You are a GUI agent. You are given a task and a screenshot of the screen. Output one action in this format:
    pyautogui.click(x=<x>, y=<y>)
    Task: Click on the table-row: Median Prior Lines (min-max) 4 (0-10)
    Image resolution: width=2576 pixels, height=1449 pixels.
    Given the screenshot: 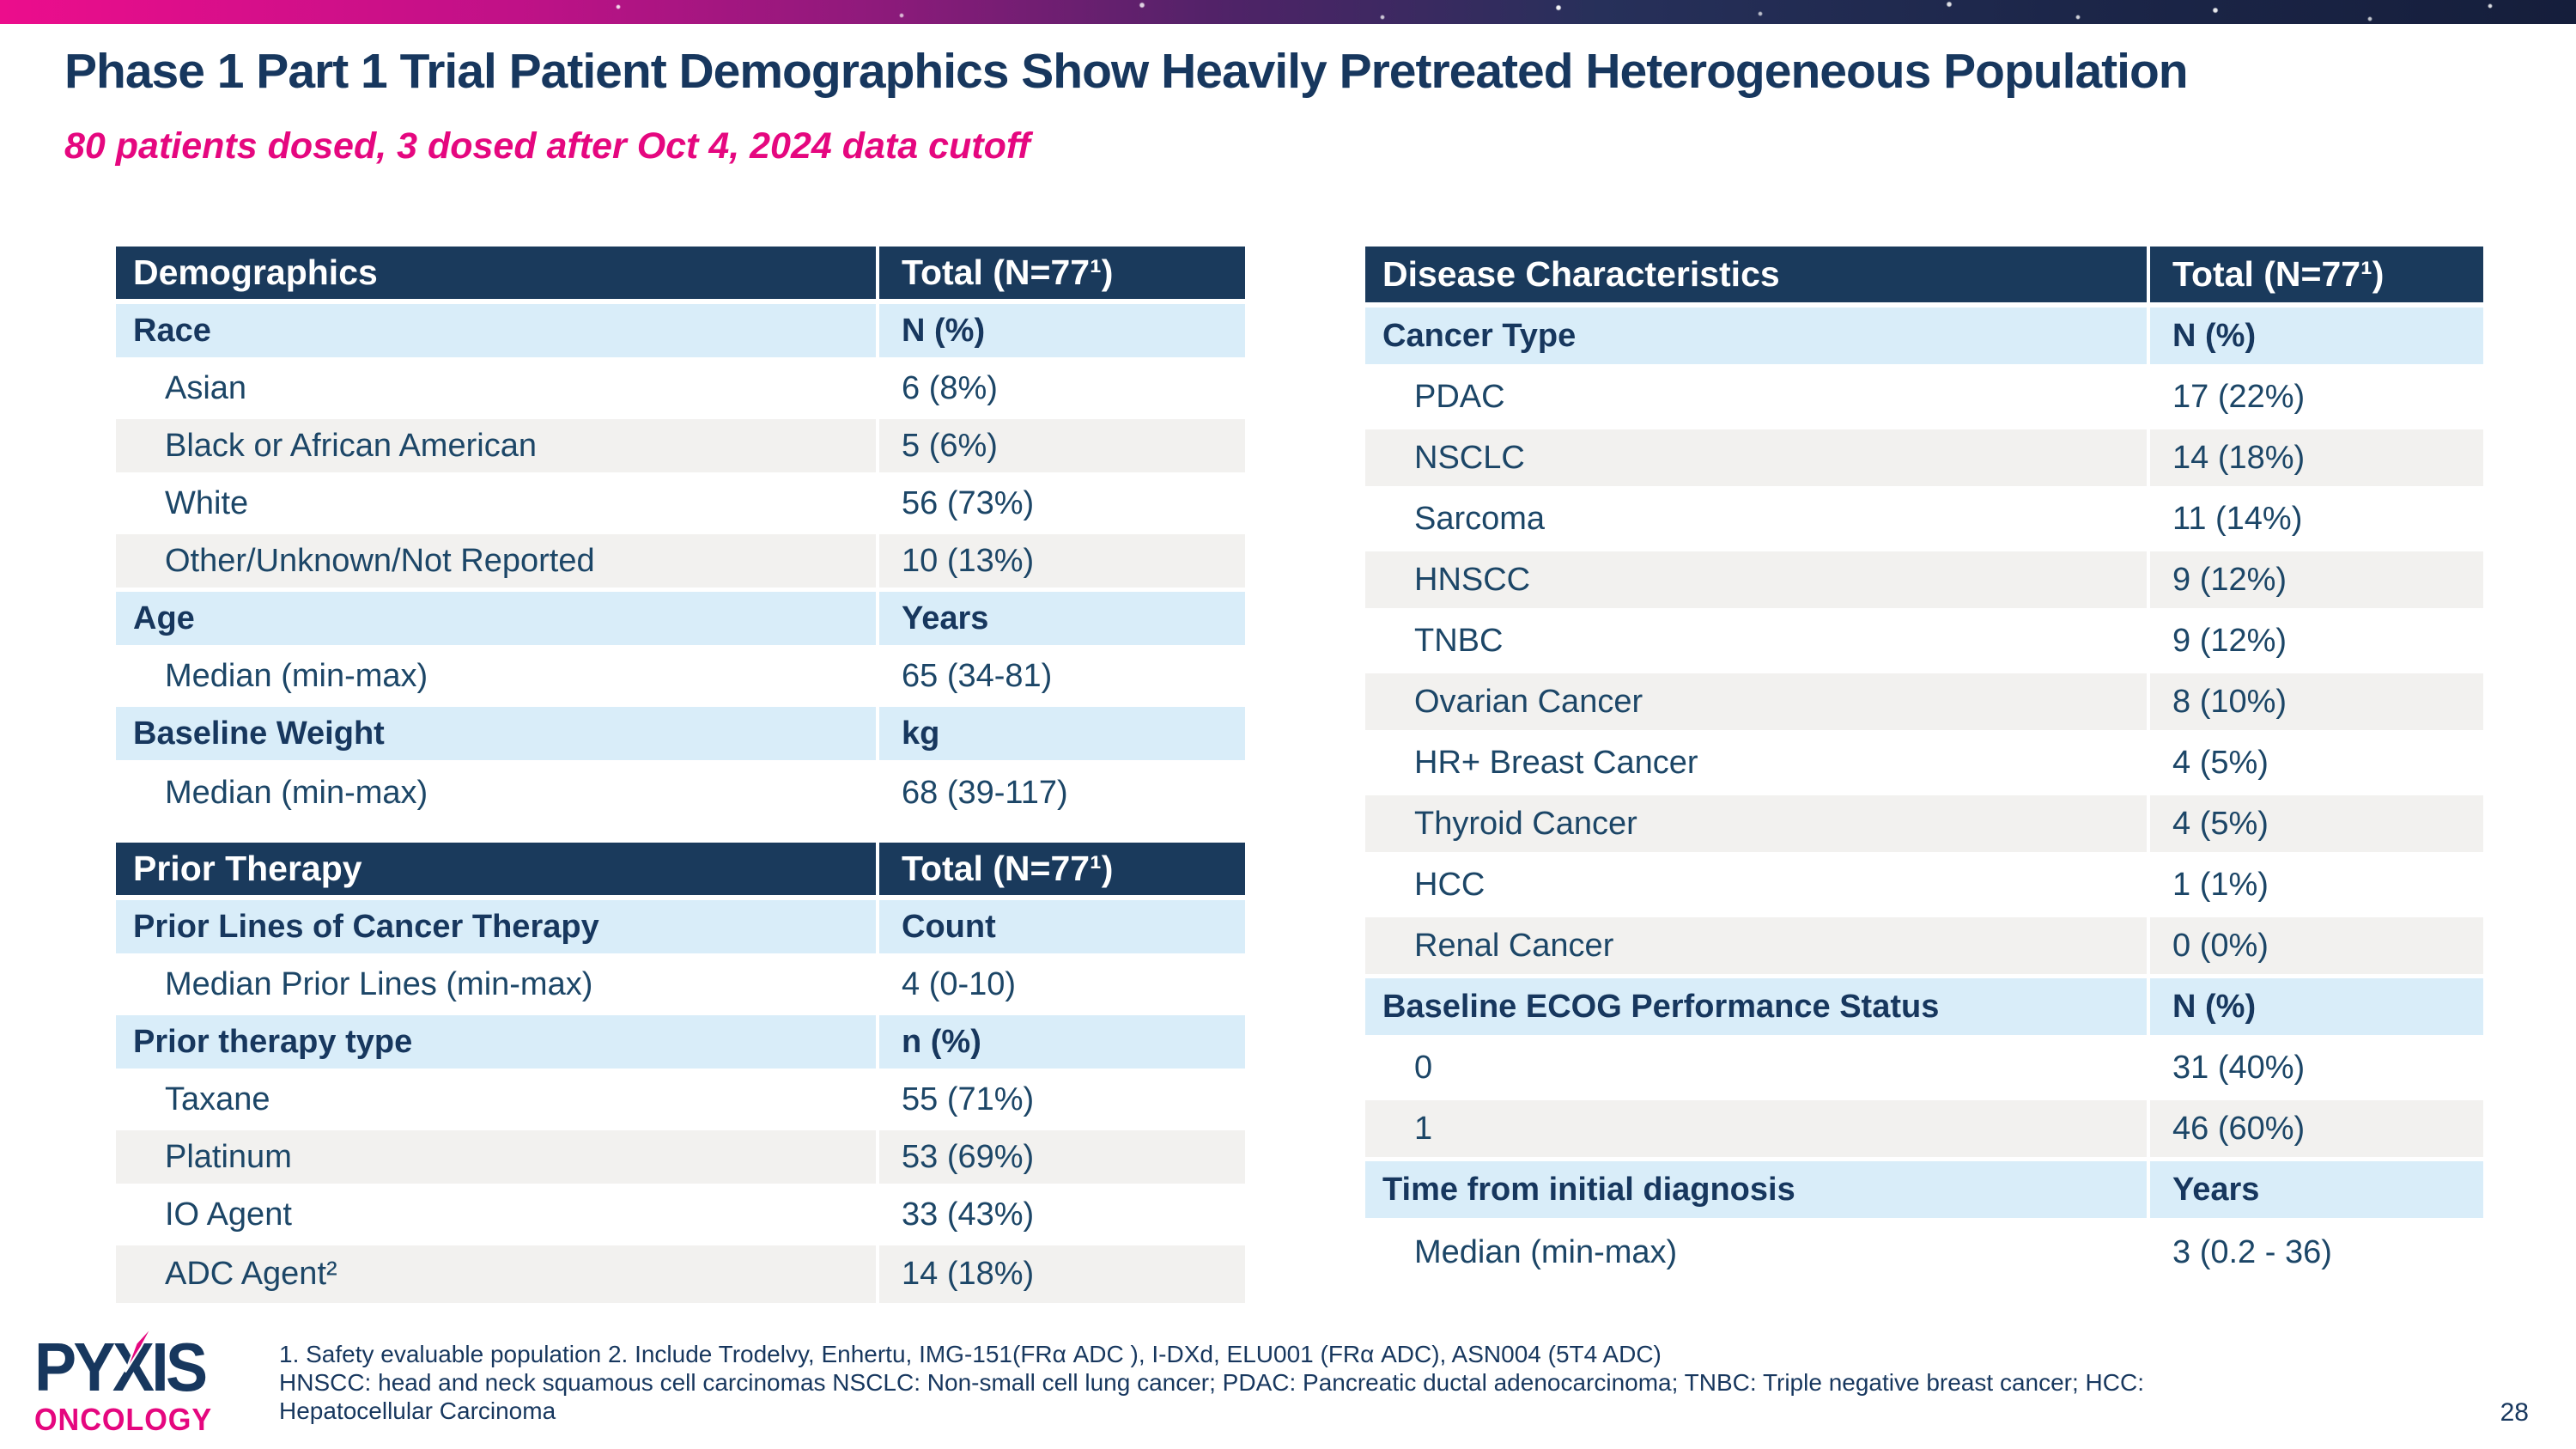 What is the action you would take?
    pyautogui.click(x=680, y=986)
    